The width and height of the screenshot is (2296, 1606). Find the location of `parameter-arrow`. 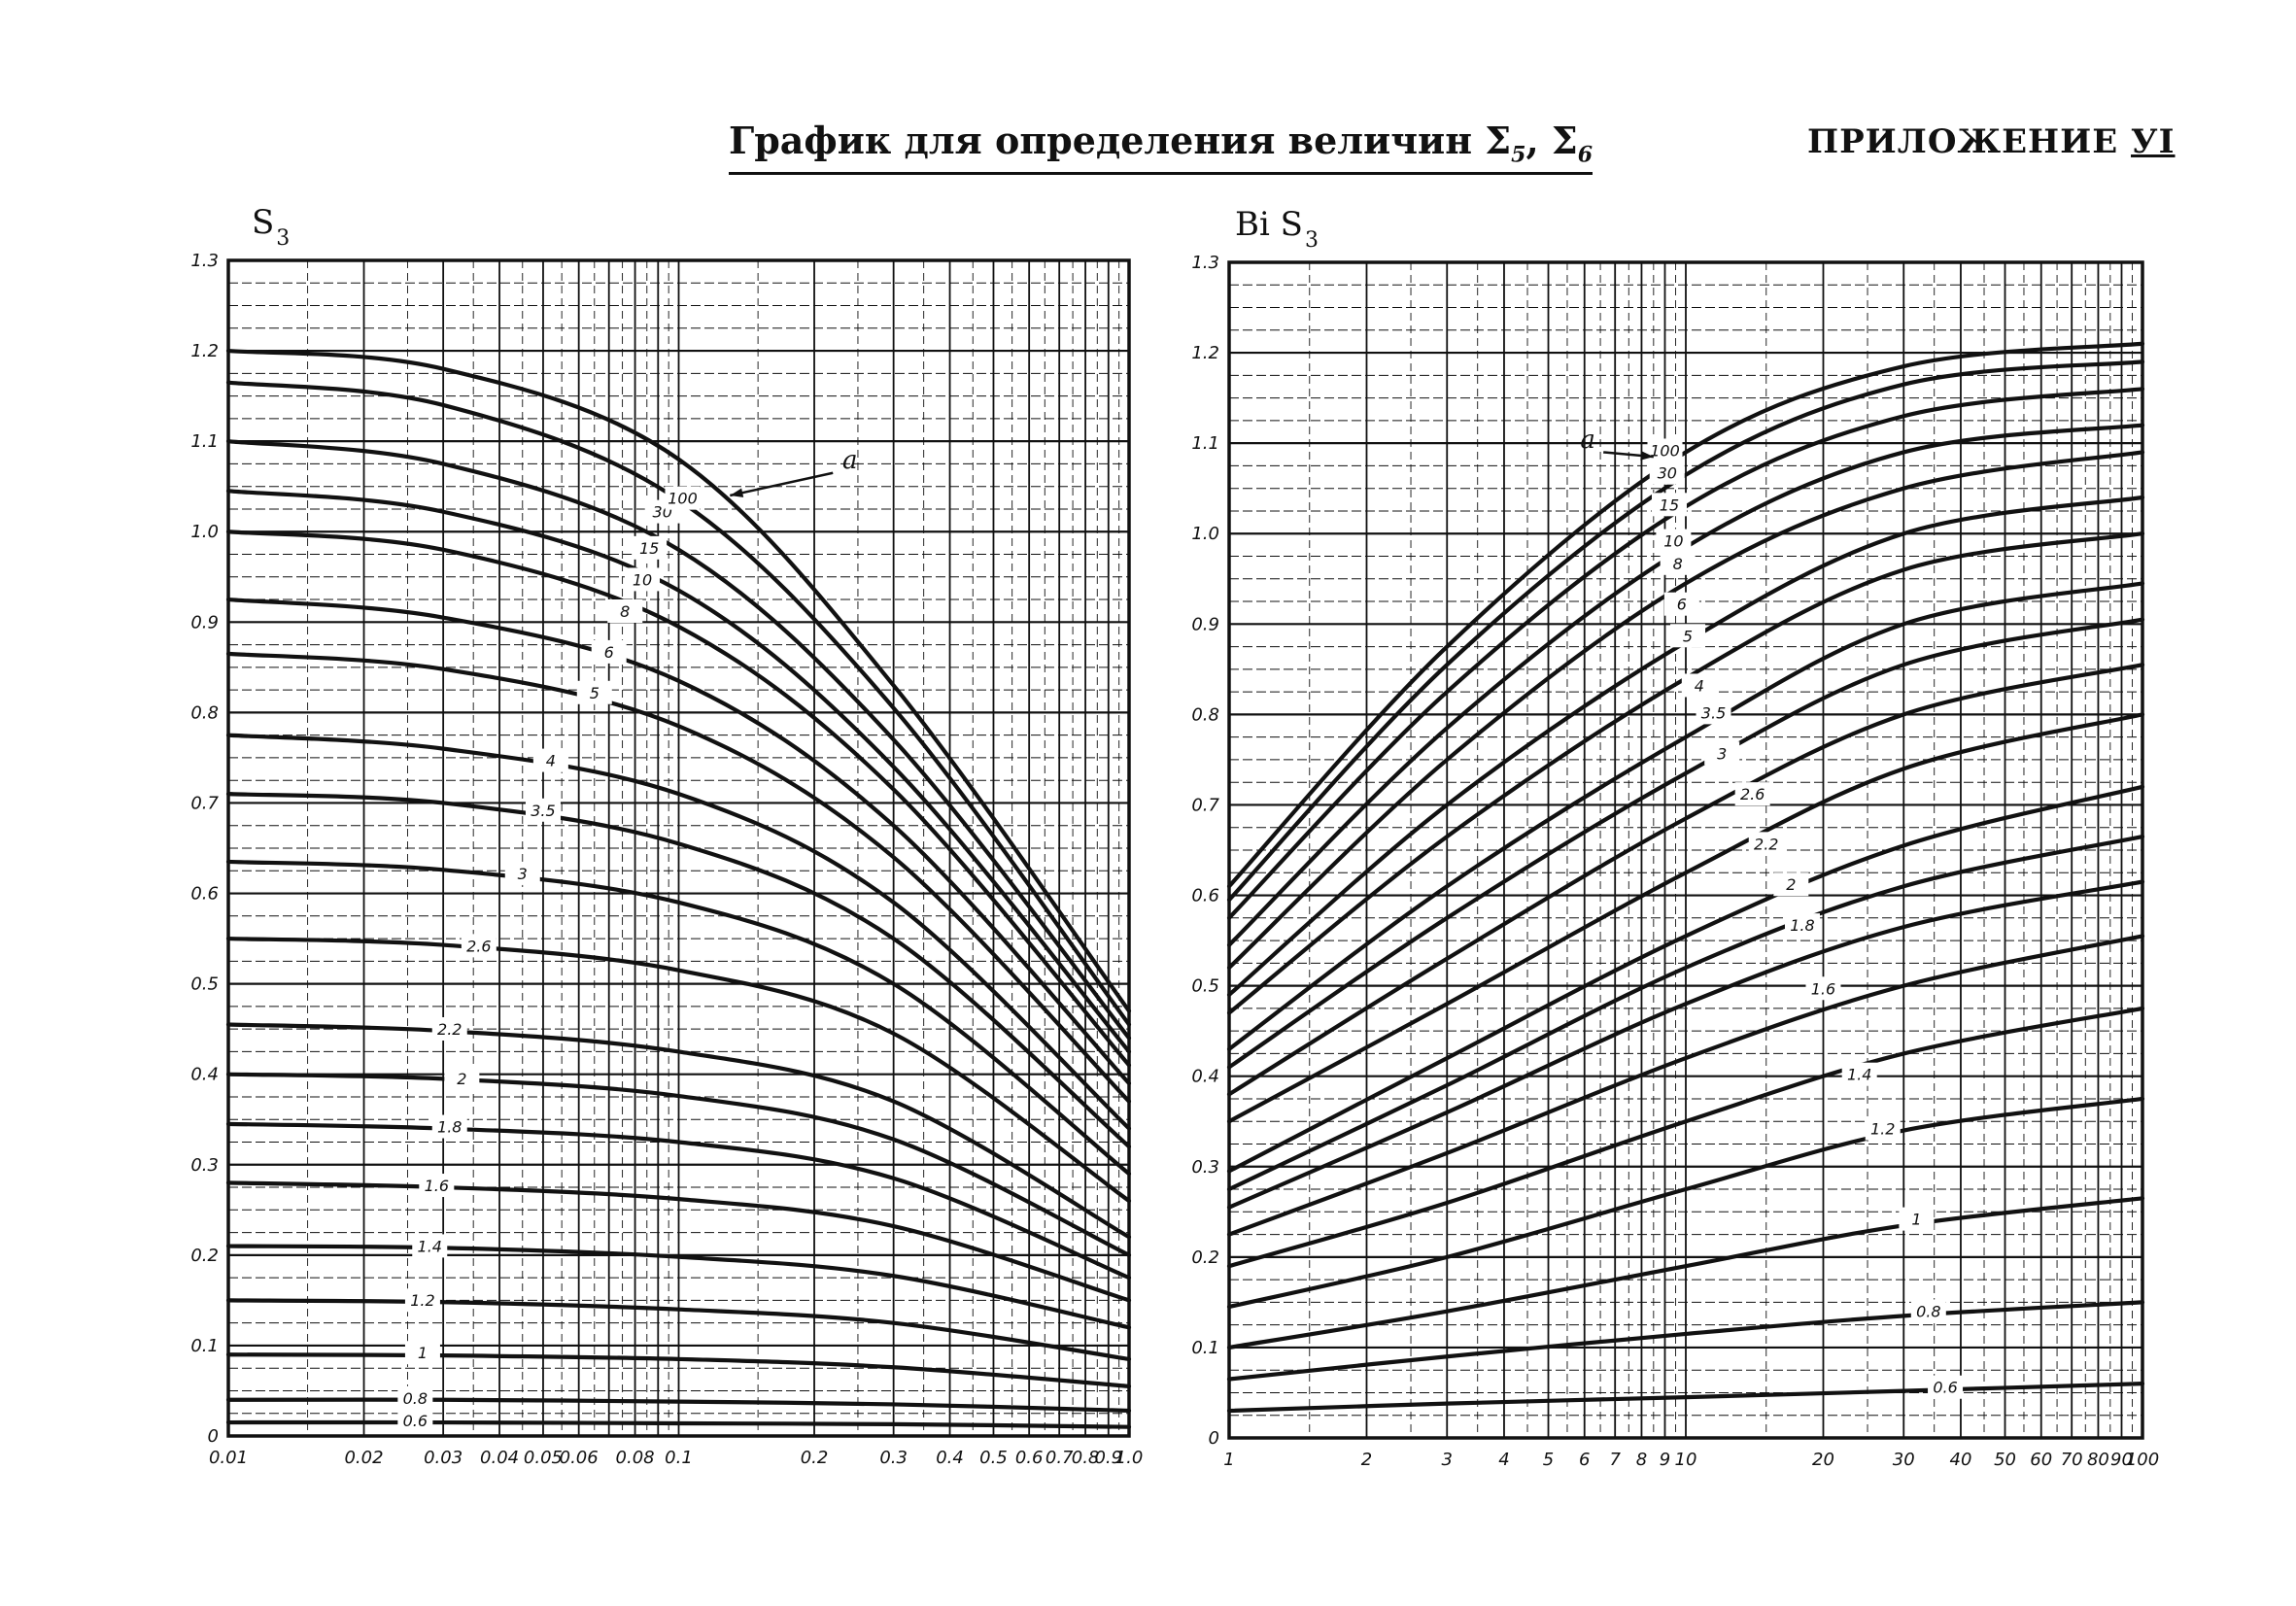

parameter-arrow is located at coordinates (782, 484).